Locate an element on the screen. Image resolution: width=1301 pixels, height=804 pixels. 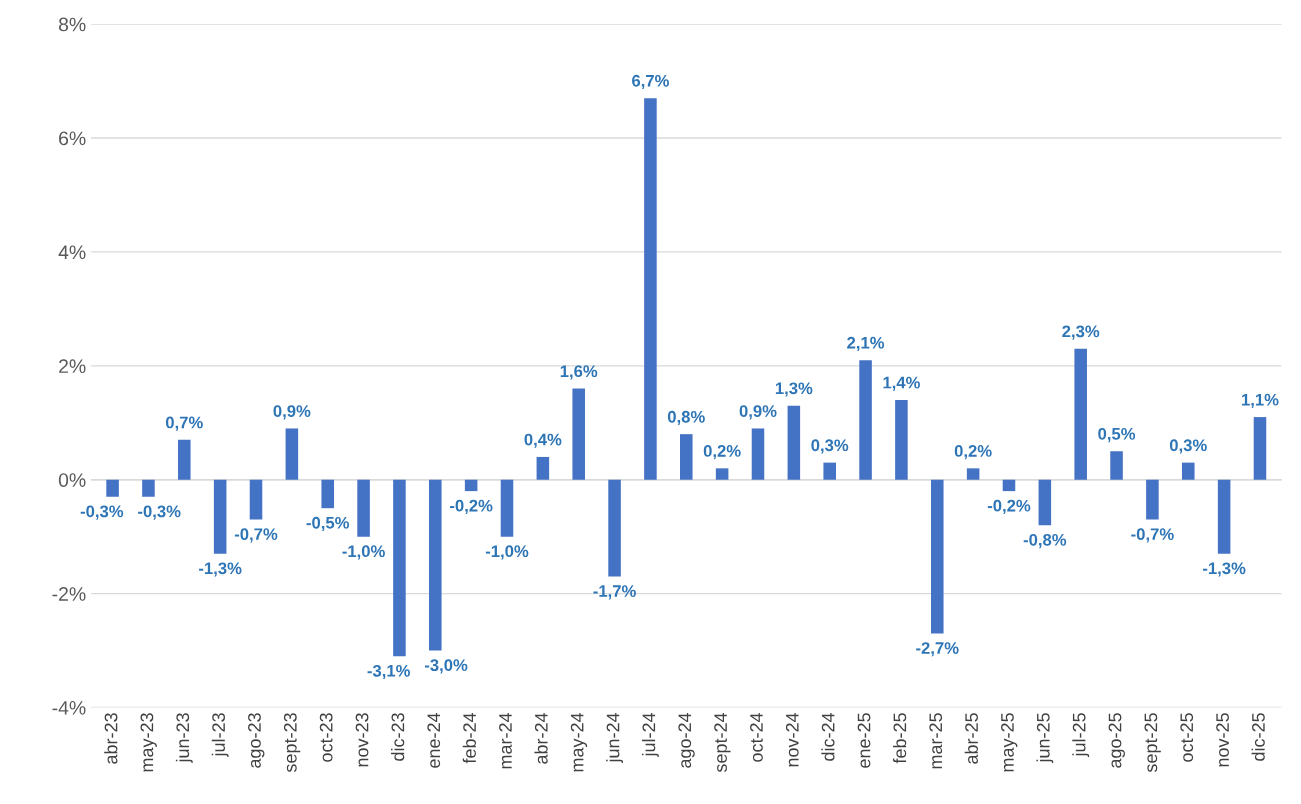
x-tick-label: may-23 is located at coordinates (148, 742).